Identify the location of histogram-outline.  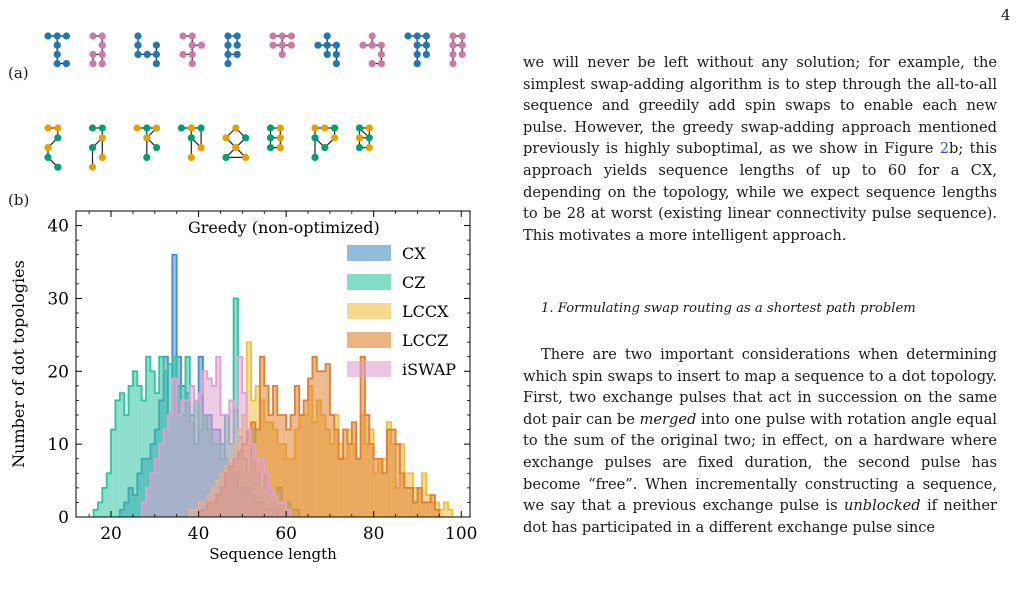
(216, 436).